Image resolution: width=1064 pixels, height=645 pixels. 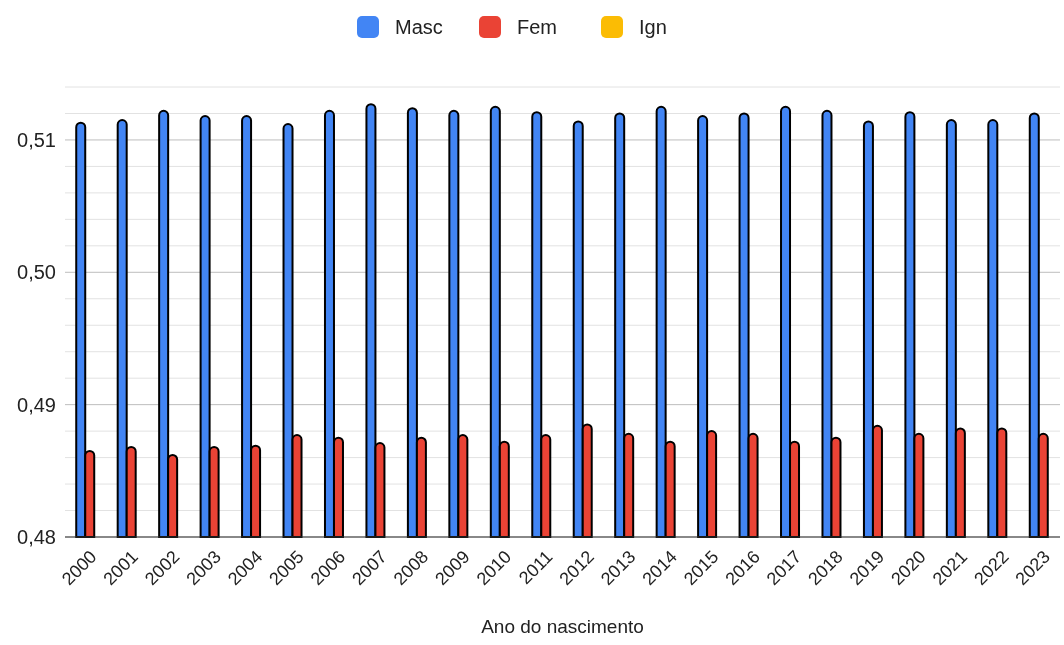 I want to click on legend-label: Fem, so click(x=537, y=27).